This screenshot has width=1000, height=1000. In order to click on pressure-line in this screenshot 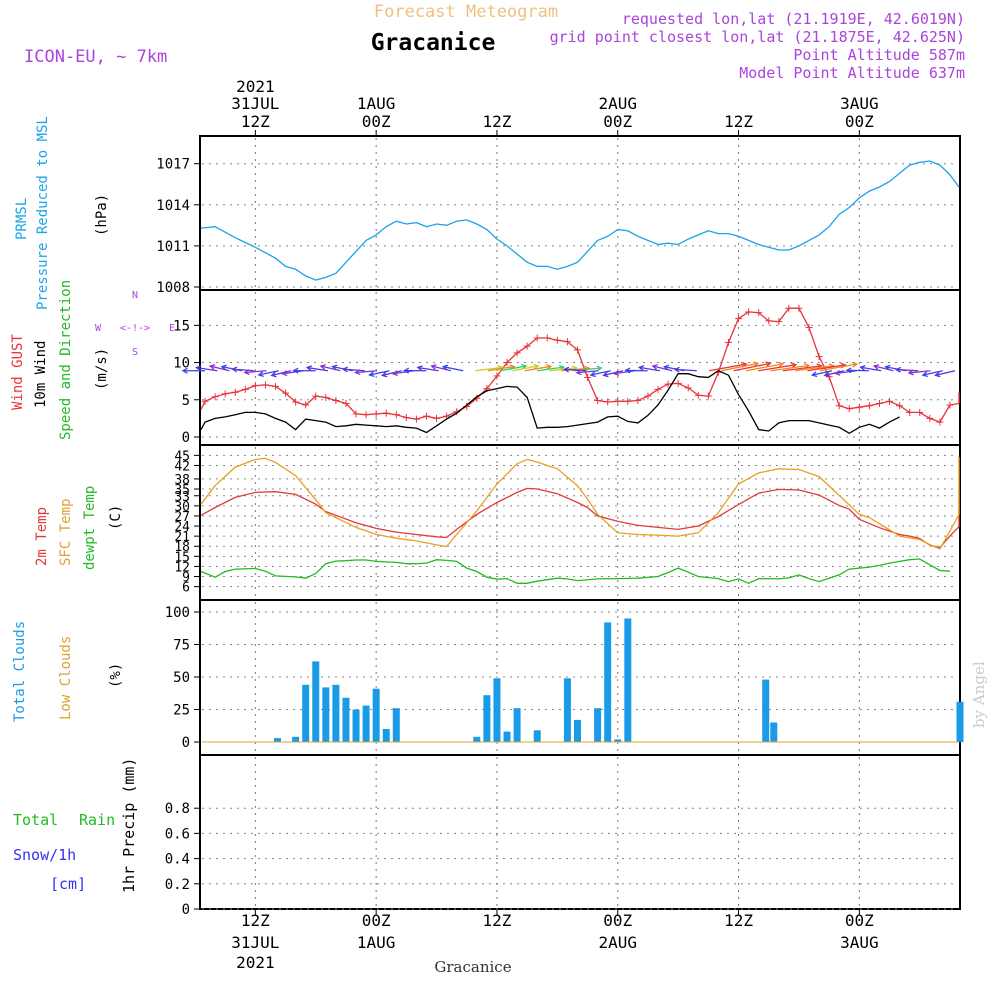, I will do `click(580, 220)`.